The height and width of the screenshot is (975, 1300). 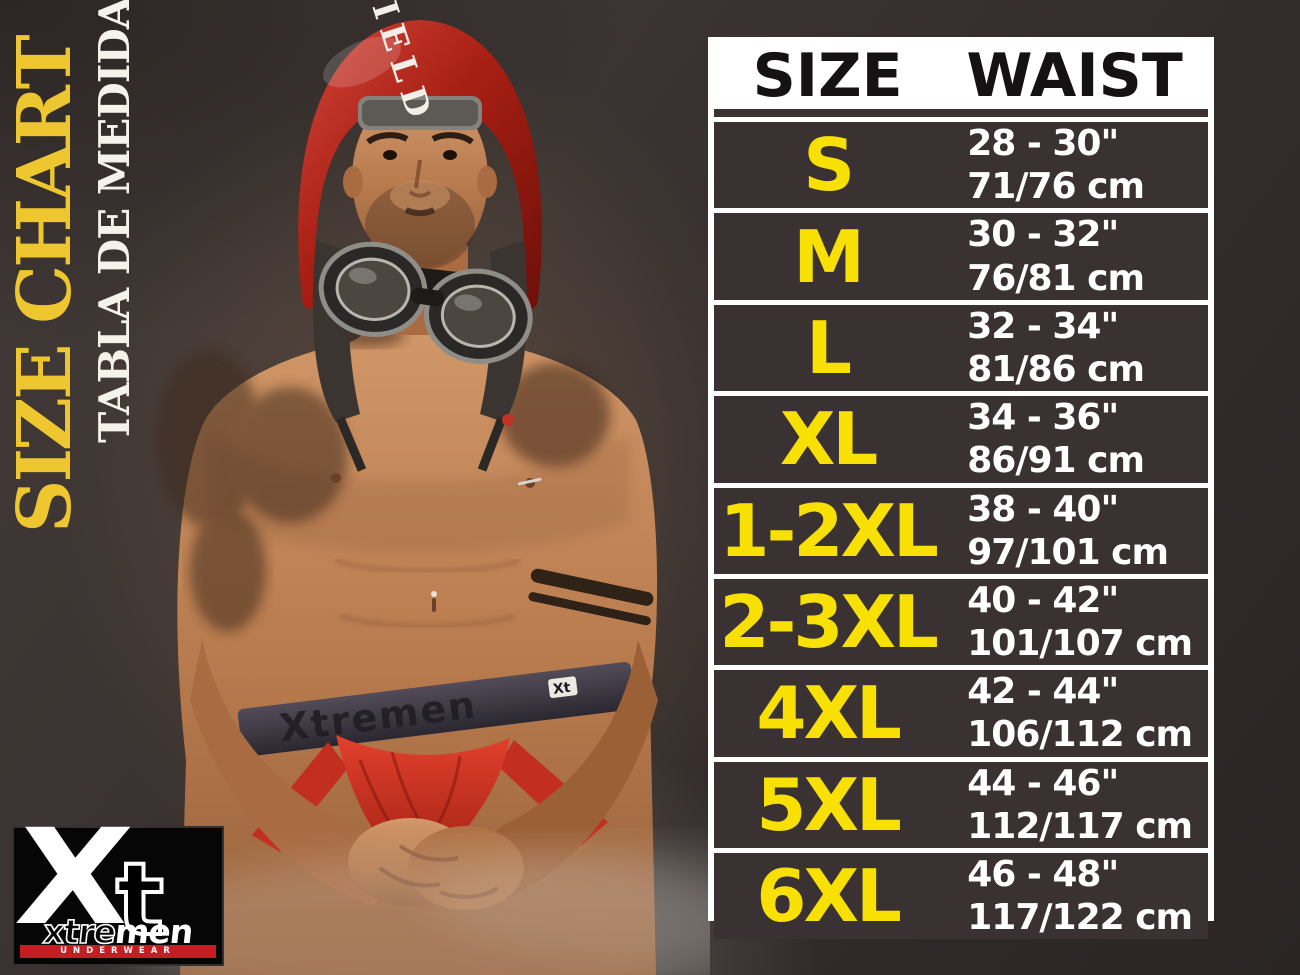 I want to click on waist-inches: 32 - 34", so click(x=1043, y=326).